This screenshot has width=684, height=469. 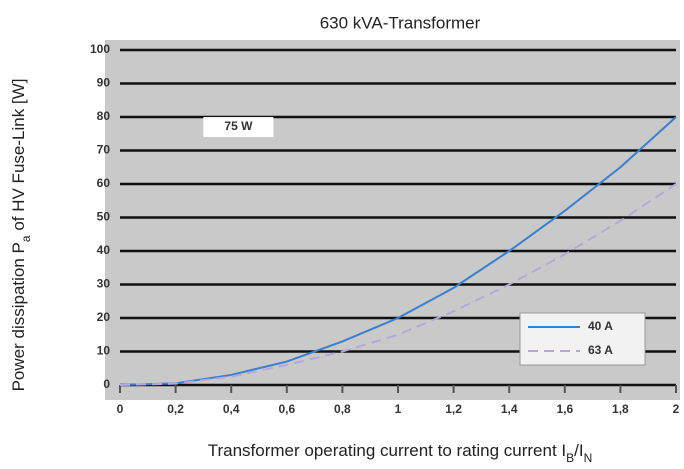 I want to click on y-tick-label: 50, so click(x=104, y=217).